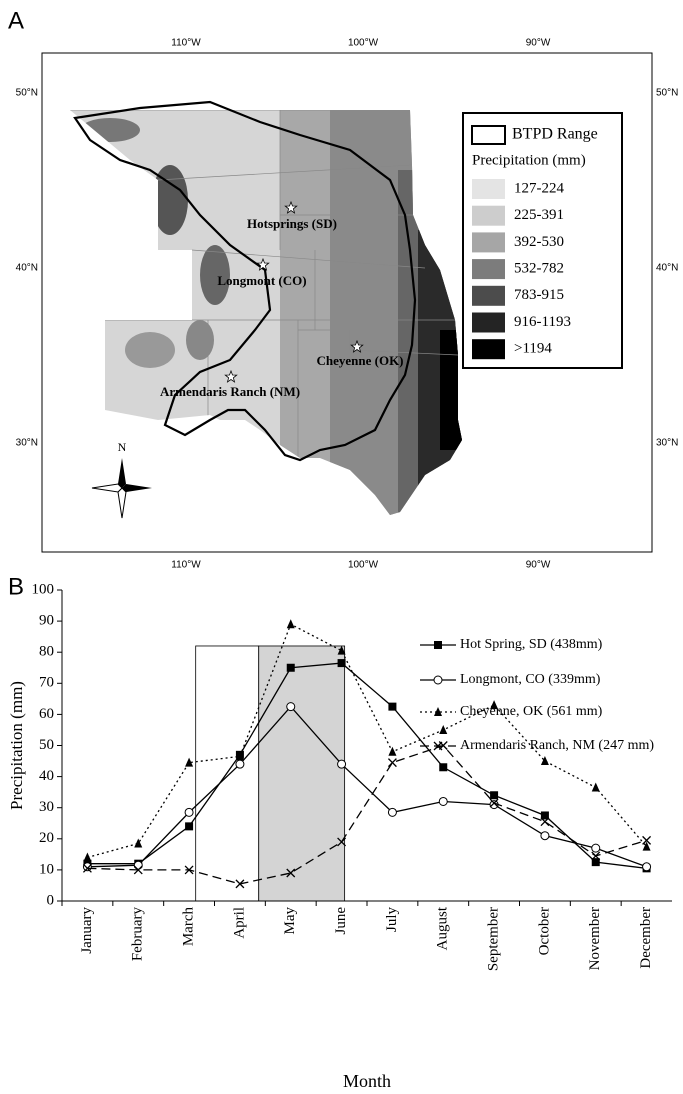 This screenshot has width=683, height=1094. Describe the element at coordinates (539, 295) in the screenshot. I see `legend-label: 783-915` at that location.